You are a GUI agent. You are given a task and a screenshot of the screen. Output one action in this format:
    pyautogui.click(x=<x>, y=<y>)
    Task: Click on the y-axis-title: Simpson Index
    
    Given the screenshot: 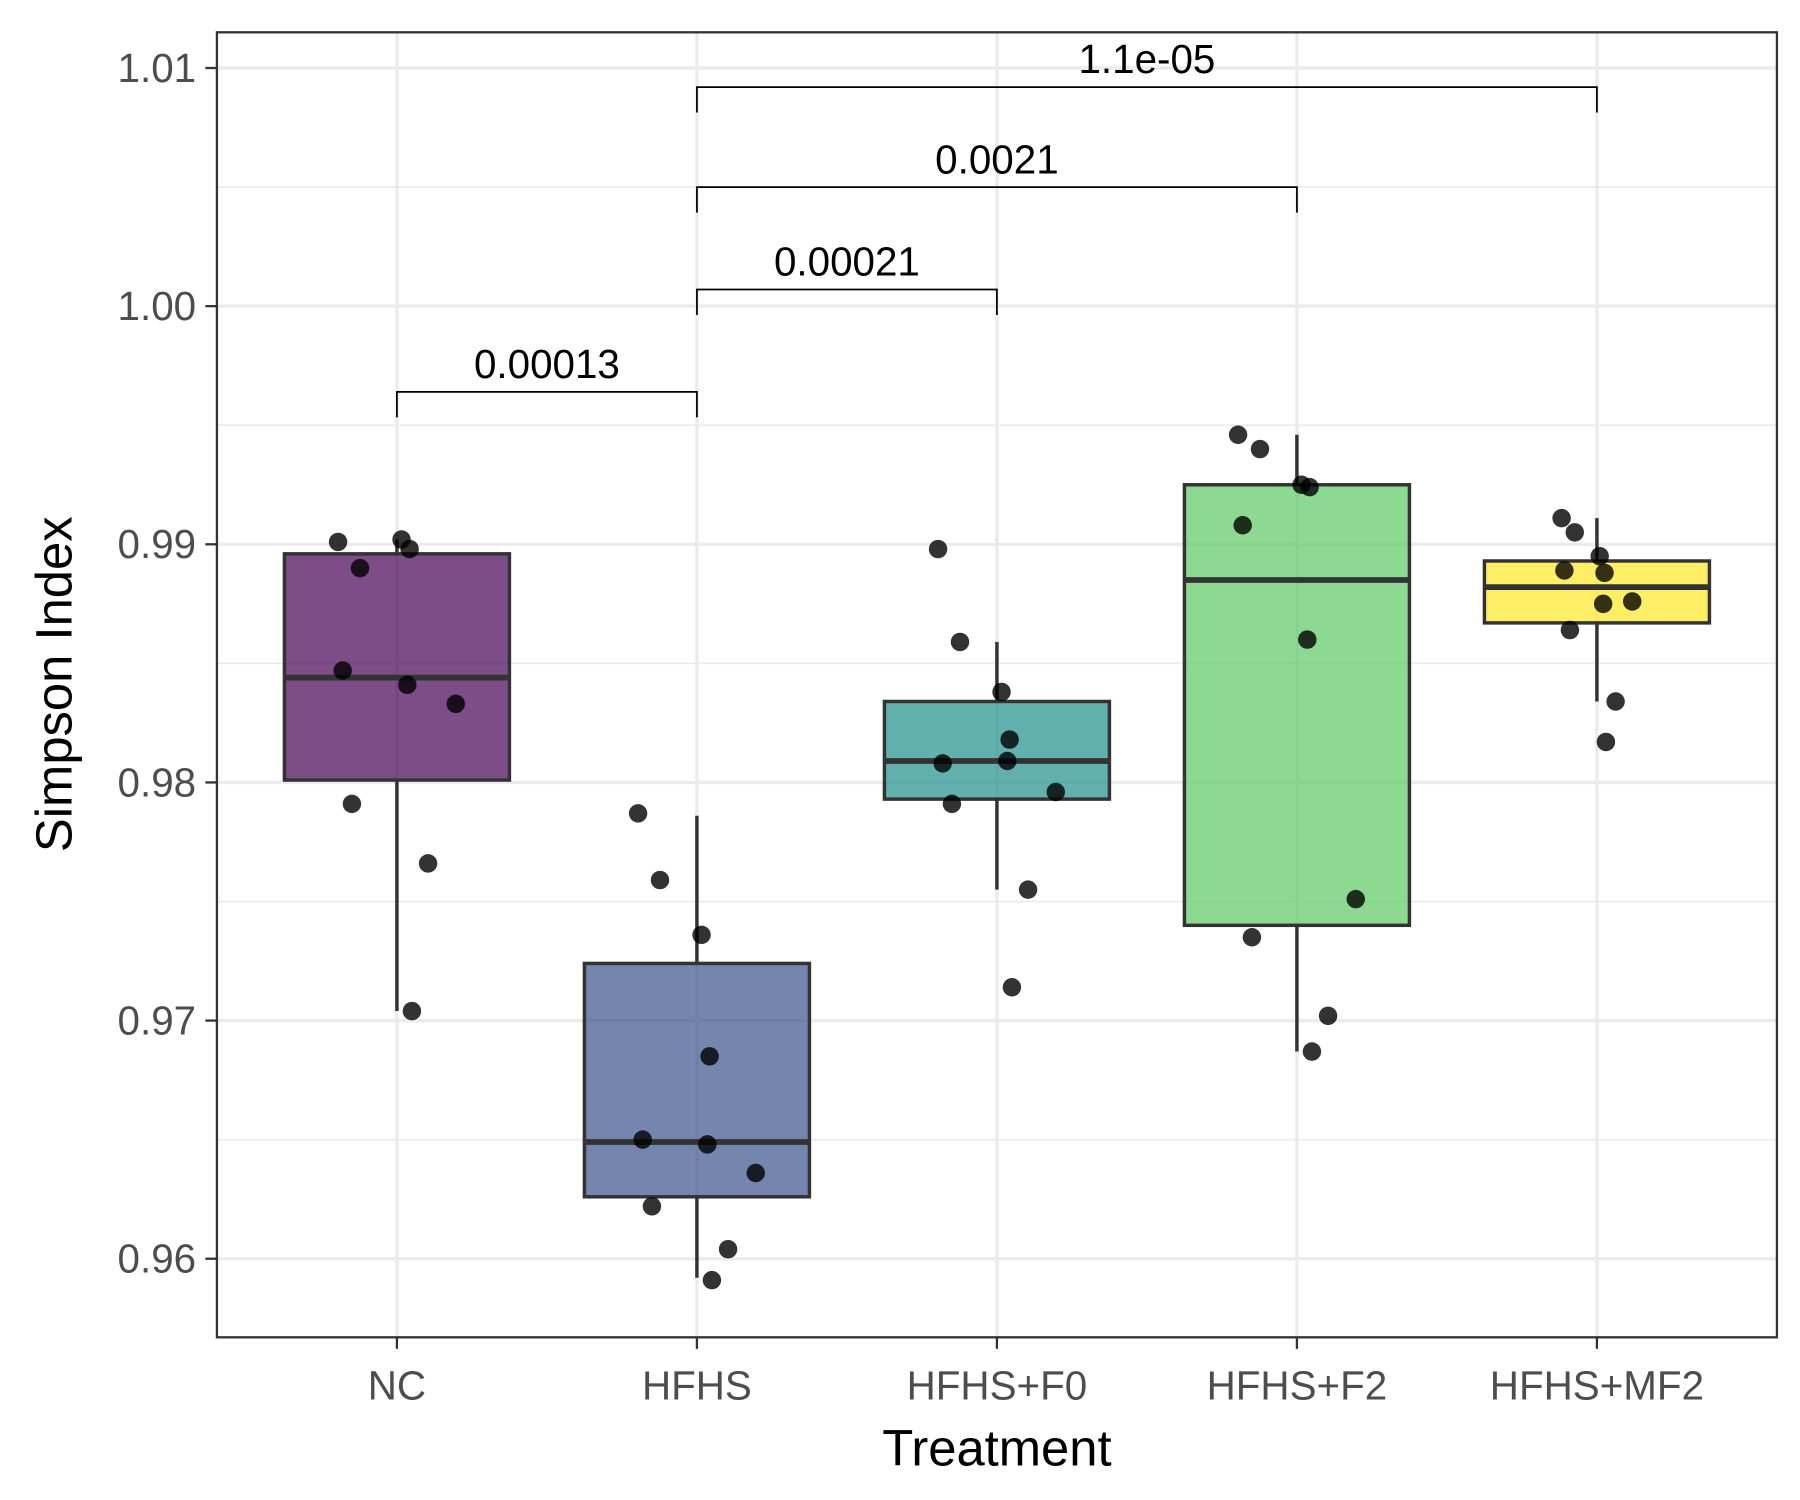 What is the action you would take?
    pyautogui.click(x=54, y=684)
    